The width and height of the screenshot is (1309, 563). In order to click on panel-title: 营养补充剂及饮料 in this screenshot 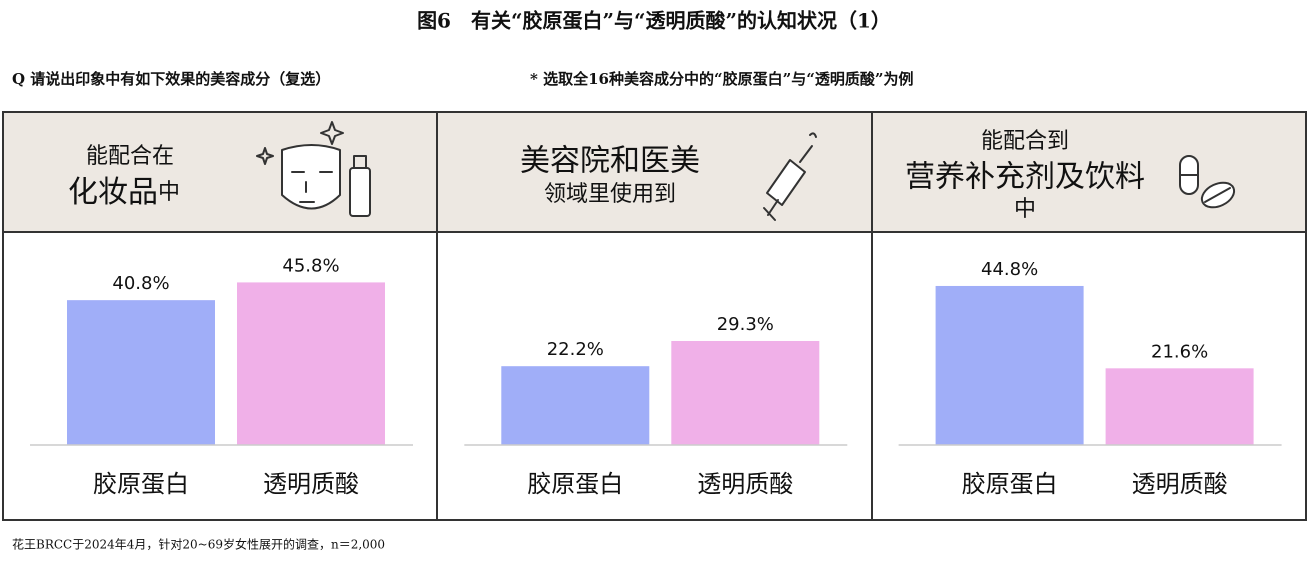, I will do `click(1025, 177)`.